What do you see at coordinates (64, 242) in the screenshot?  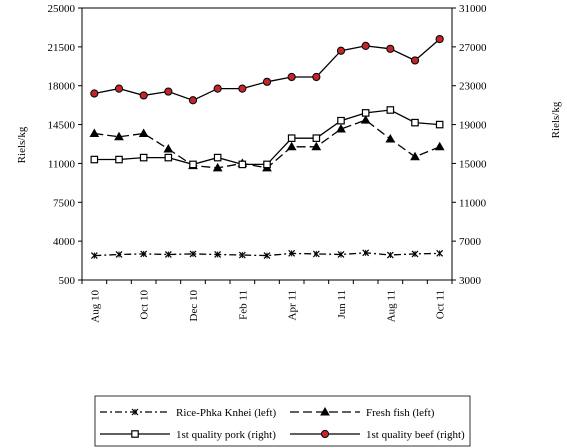 I see `left-tick-label: 4000` at bounding box center [64, 242].